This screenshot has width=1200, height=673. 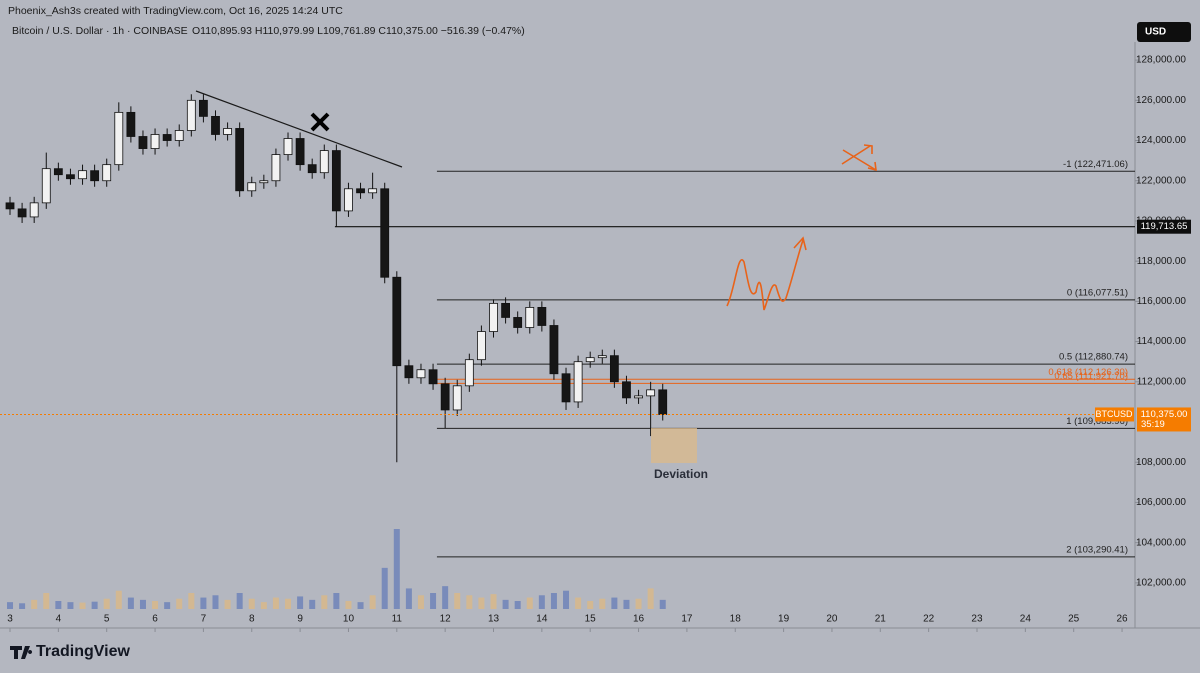 I want to click on y-tick-label: 118,000.00, so click(x=1162, y=261).